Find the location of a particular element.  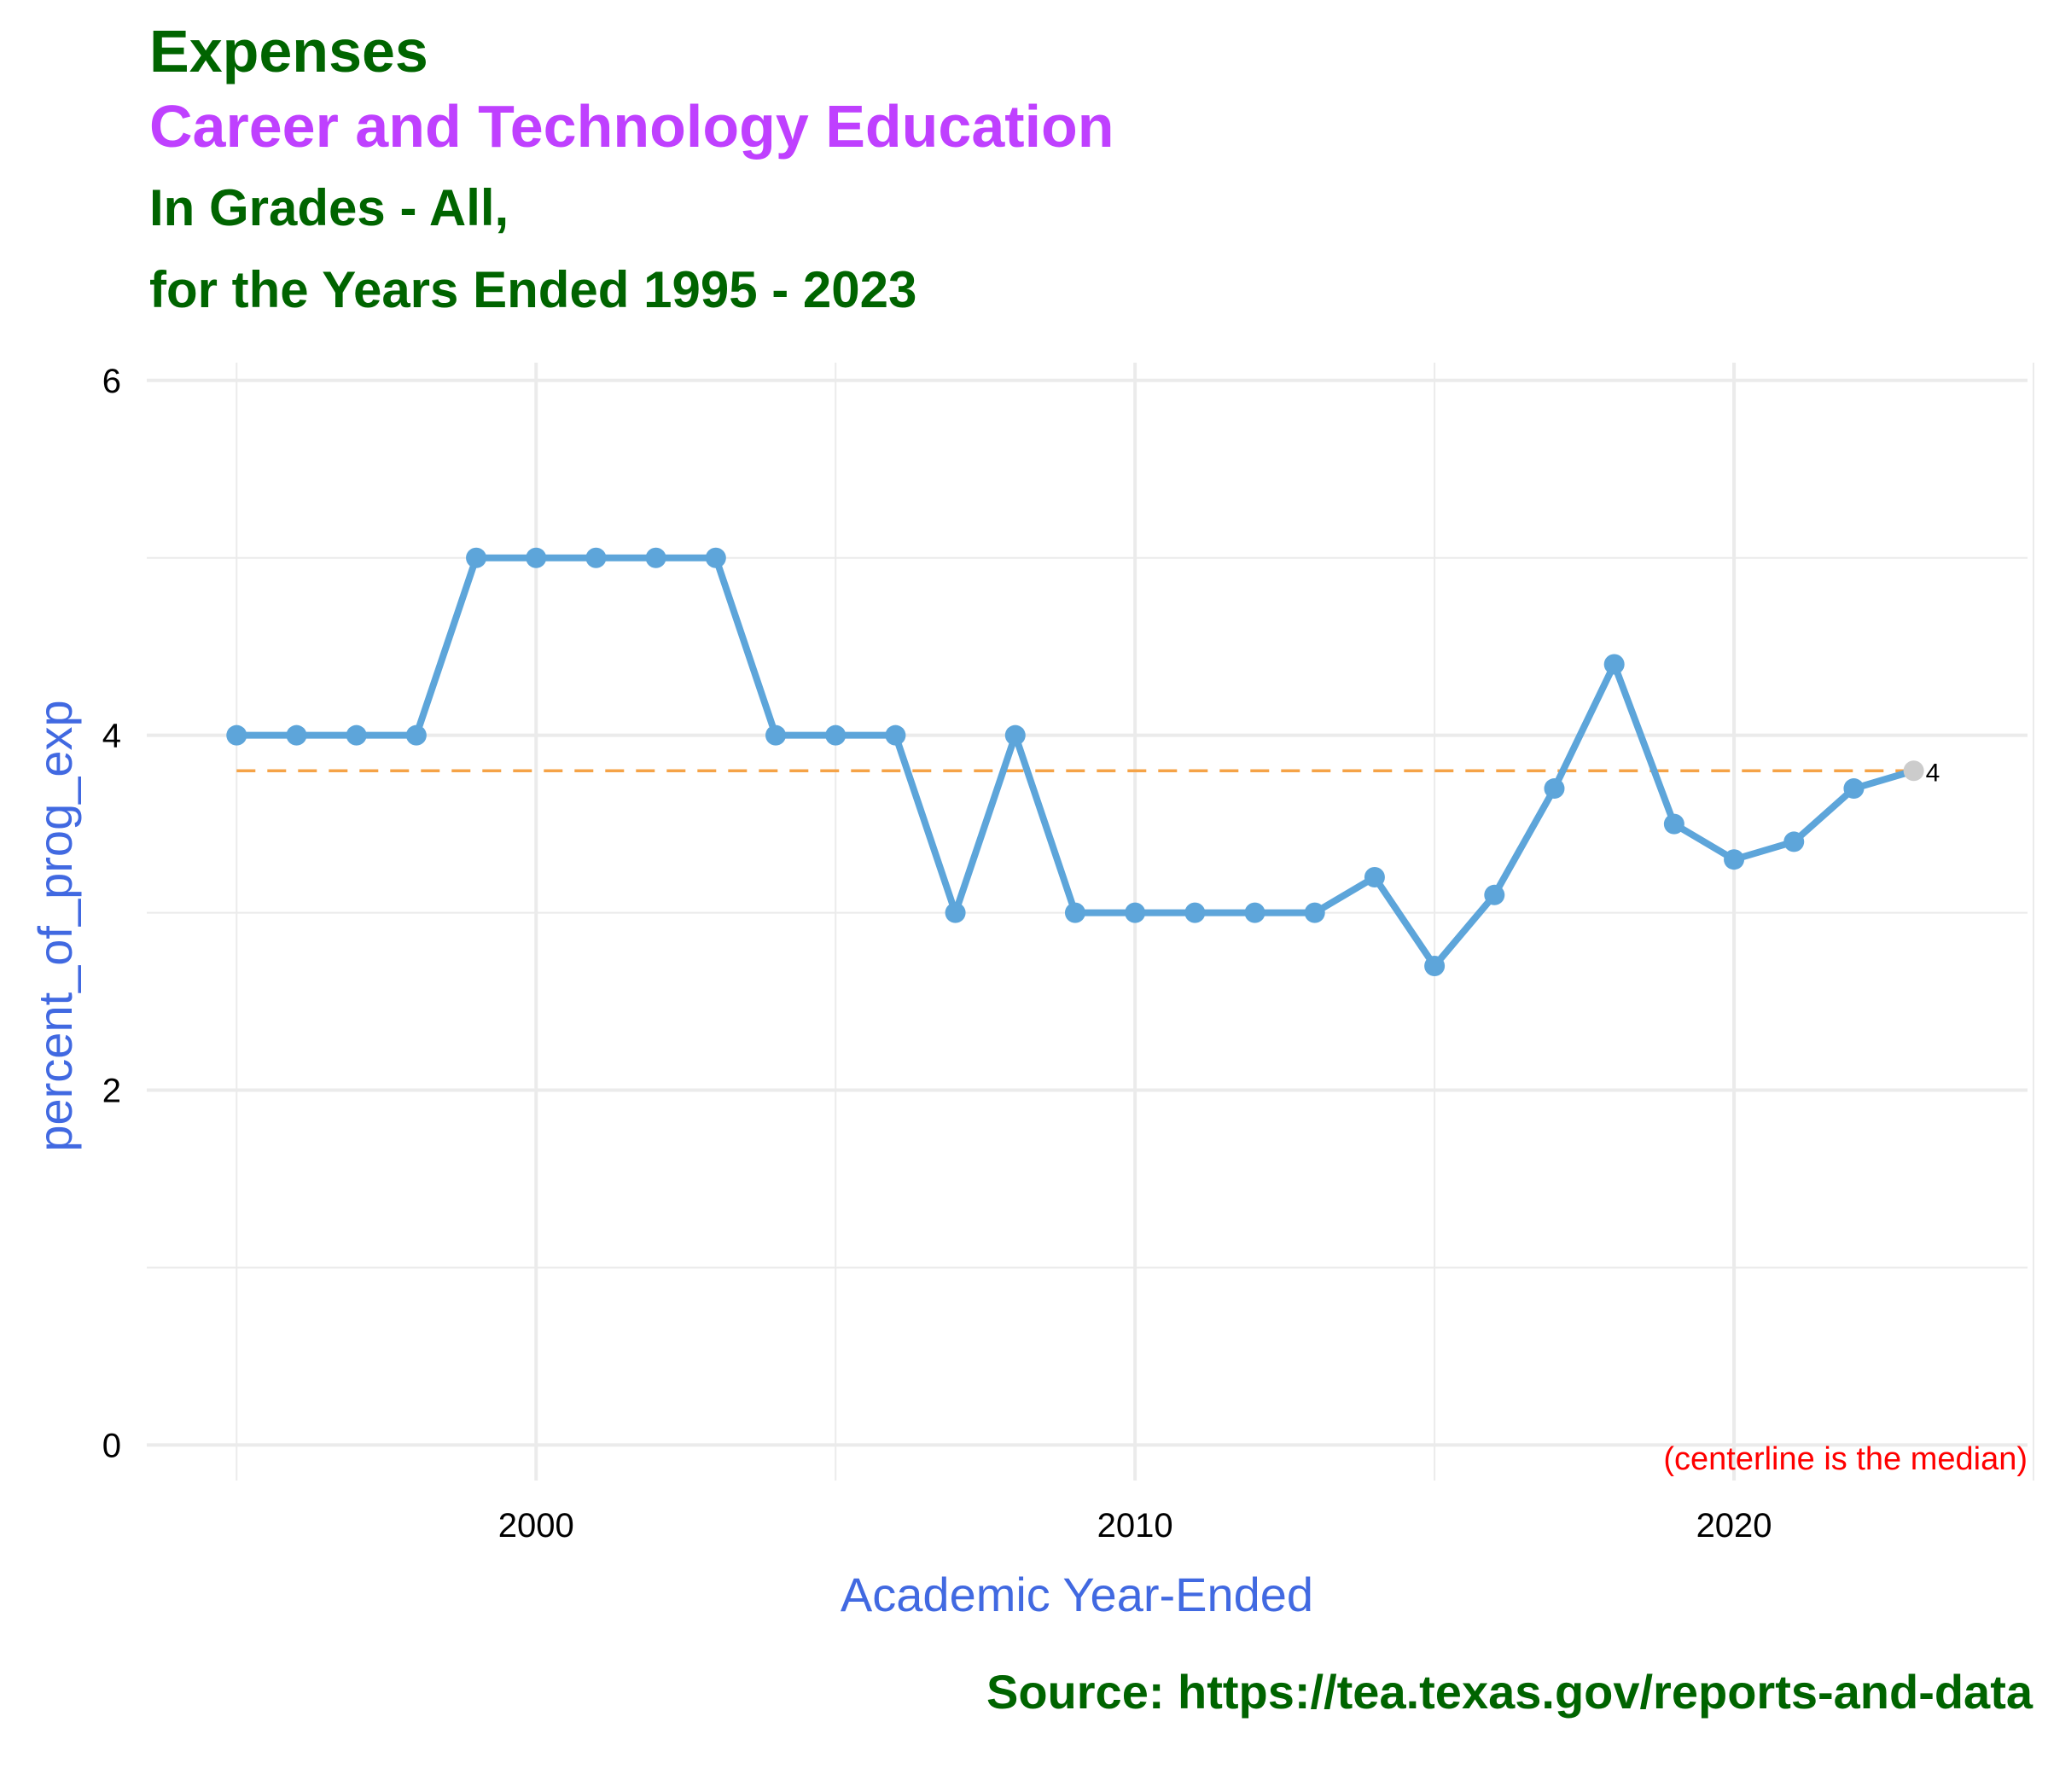

y-tick-label: 2 is located at coordinates (112, 1091).